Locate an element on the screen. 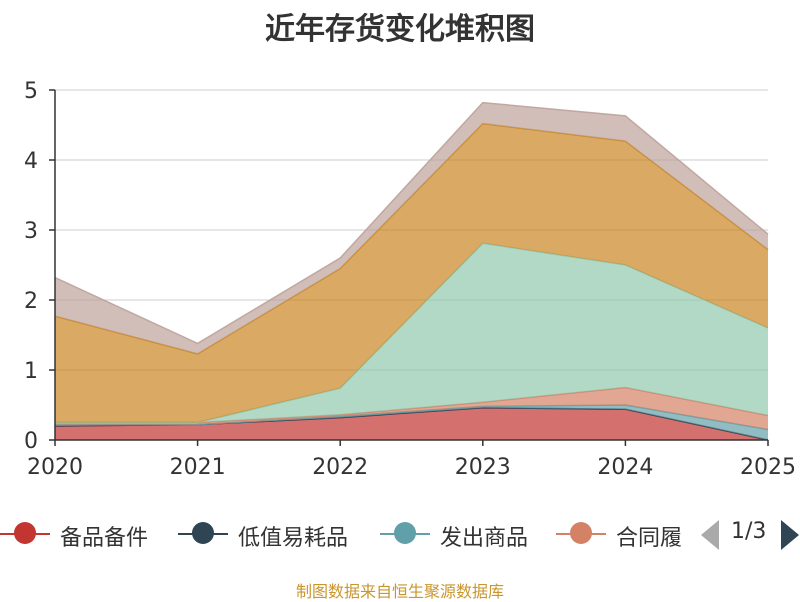 Image resolution: width=800 pixels, height=602 pixels. y-tick-label: 1 is located at coordinates (31, 371).